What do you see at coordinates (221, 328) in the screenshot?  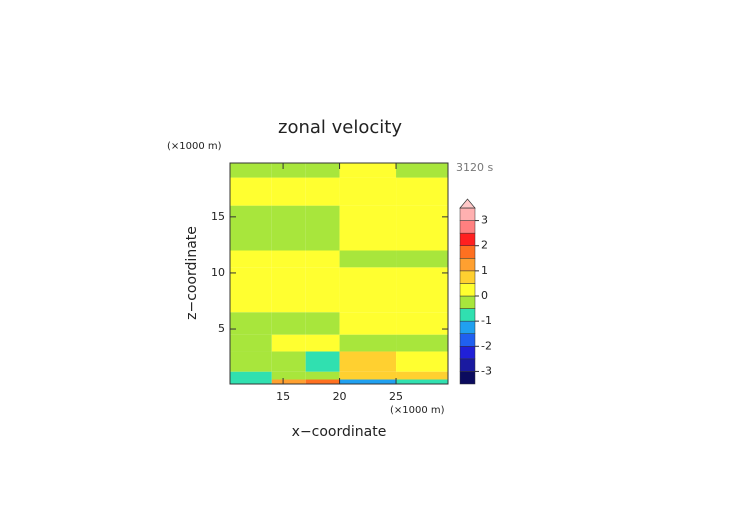 I see `y-tick-label: 5` at bounding box center [221, 328].